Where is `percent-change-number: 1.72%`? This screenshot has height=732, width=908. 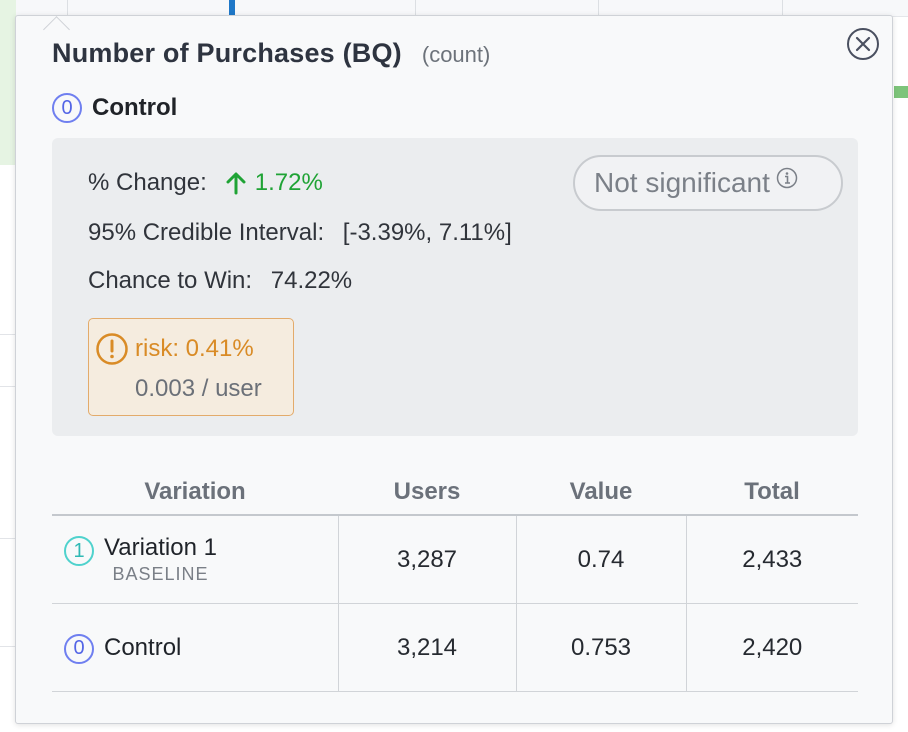
percent-change-number: 1.72% is located at coordinates (288, 182).